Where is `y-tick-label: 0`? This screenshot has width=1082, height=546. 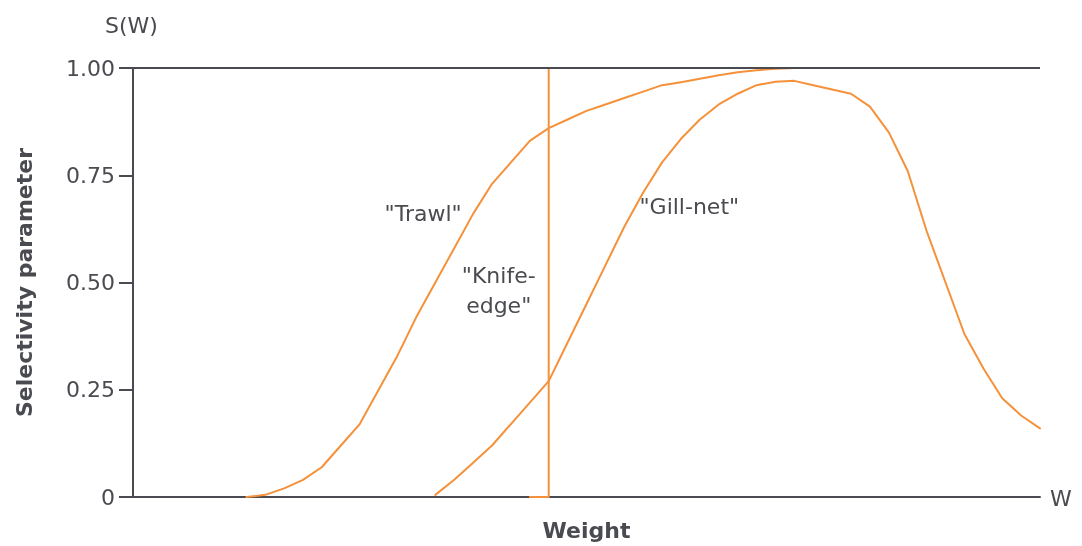 y-tick-label: 0 is located at coordinates (108, 497).